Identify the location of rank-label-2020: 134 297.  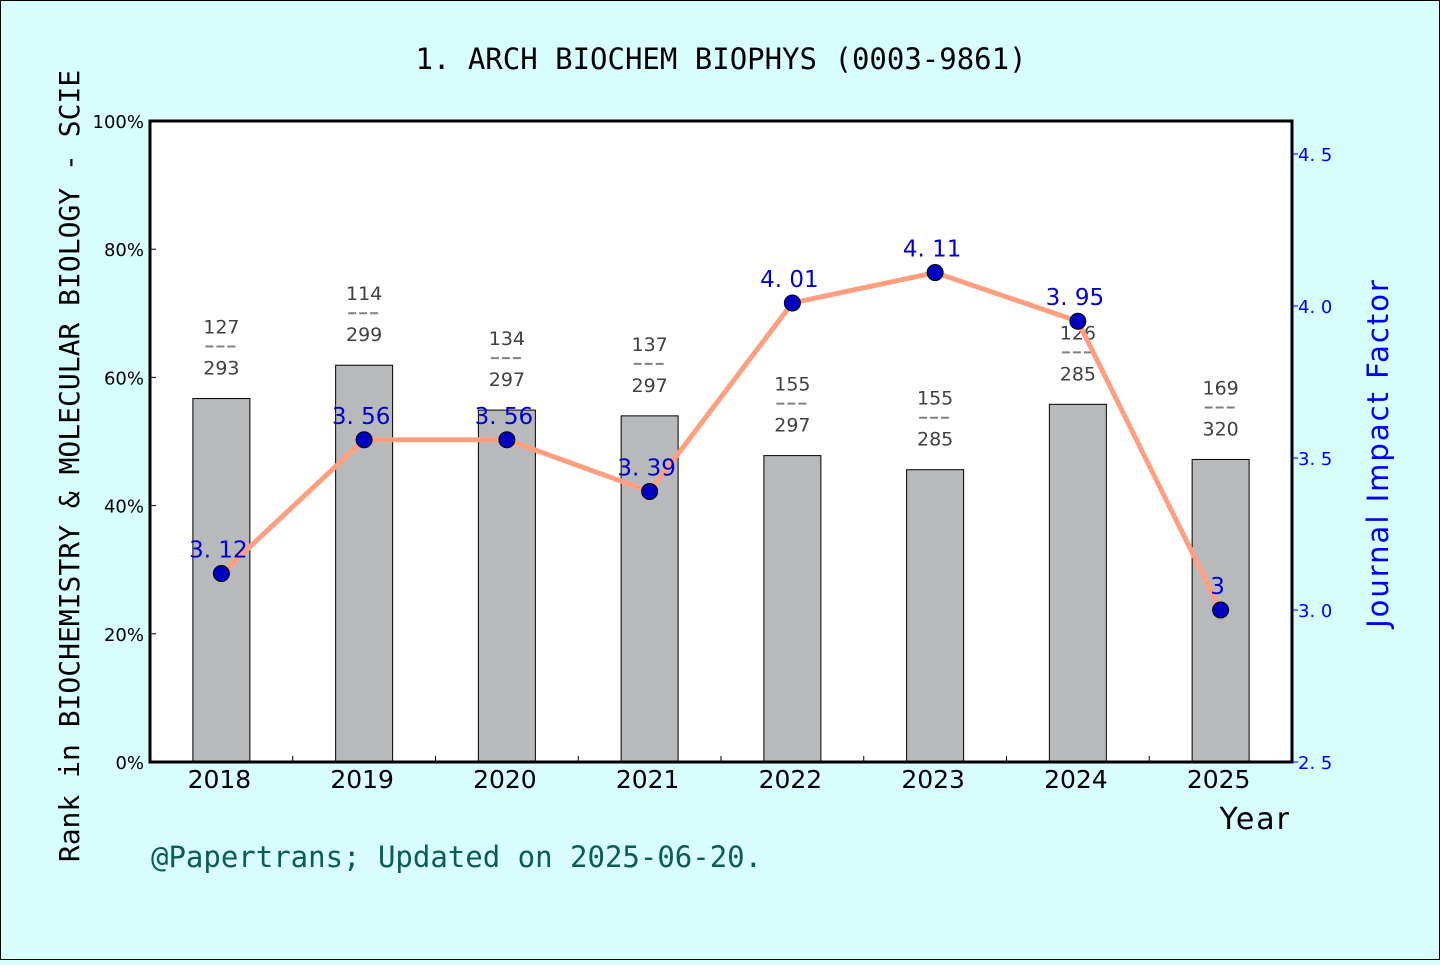
(507, 359).